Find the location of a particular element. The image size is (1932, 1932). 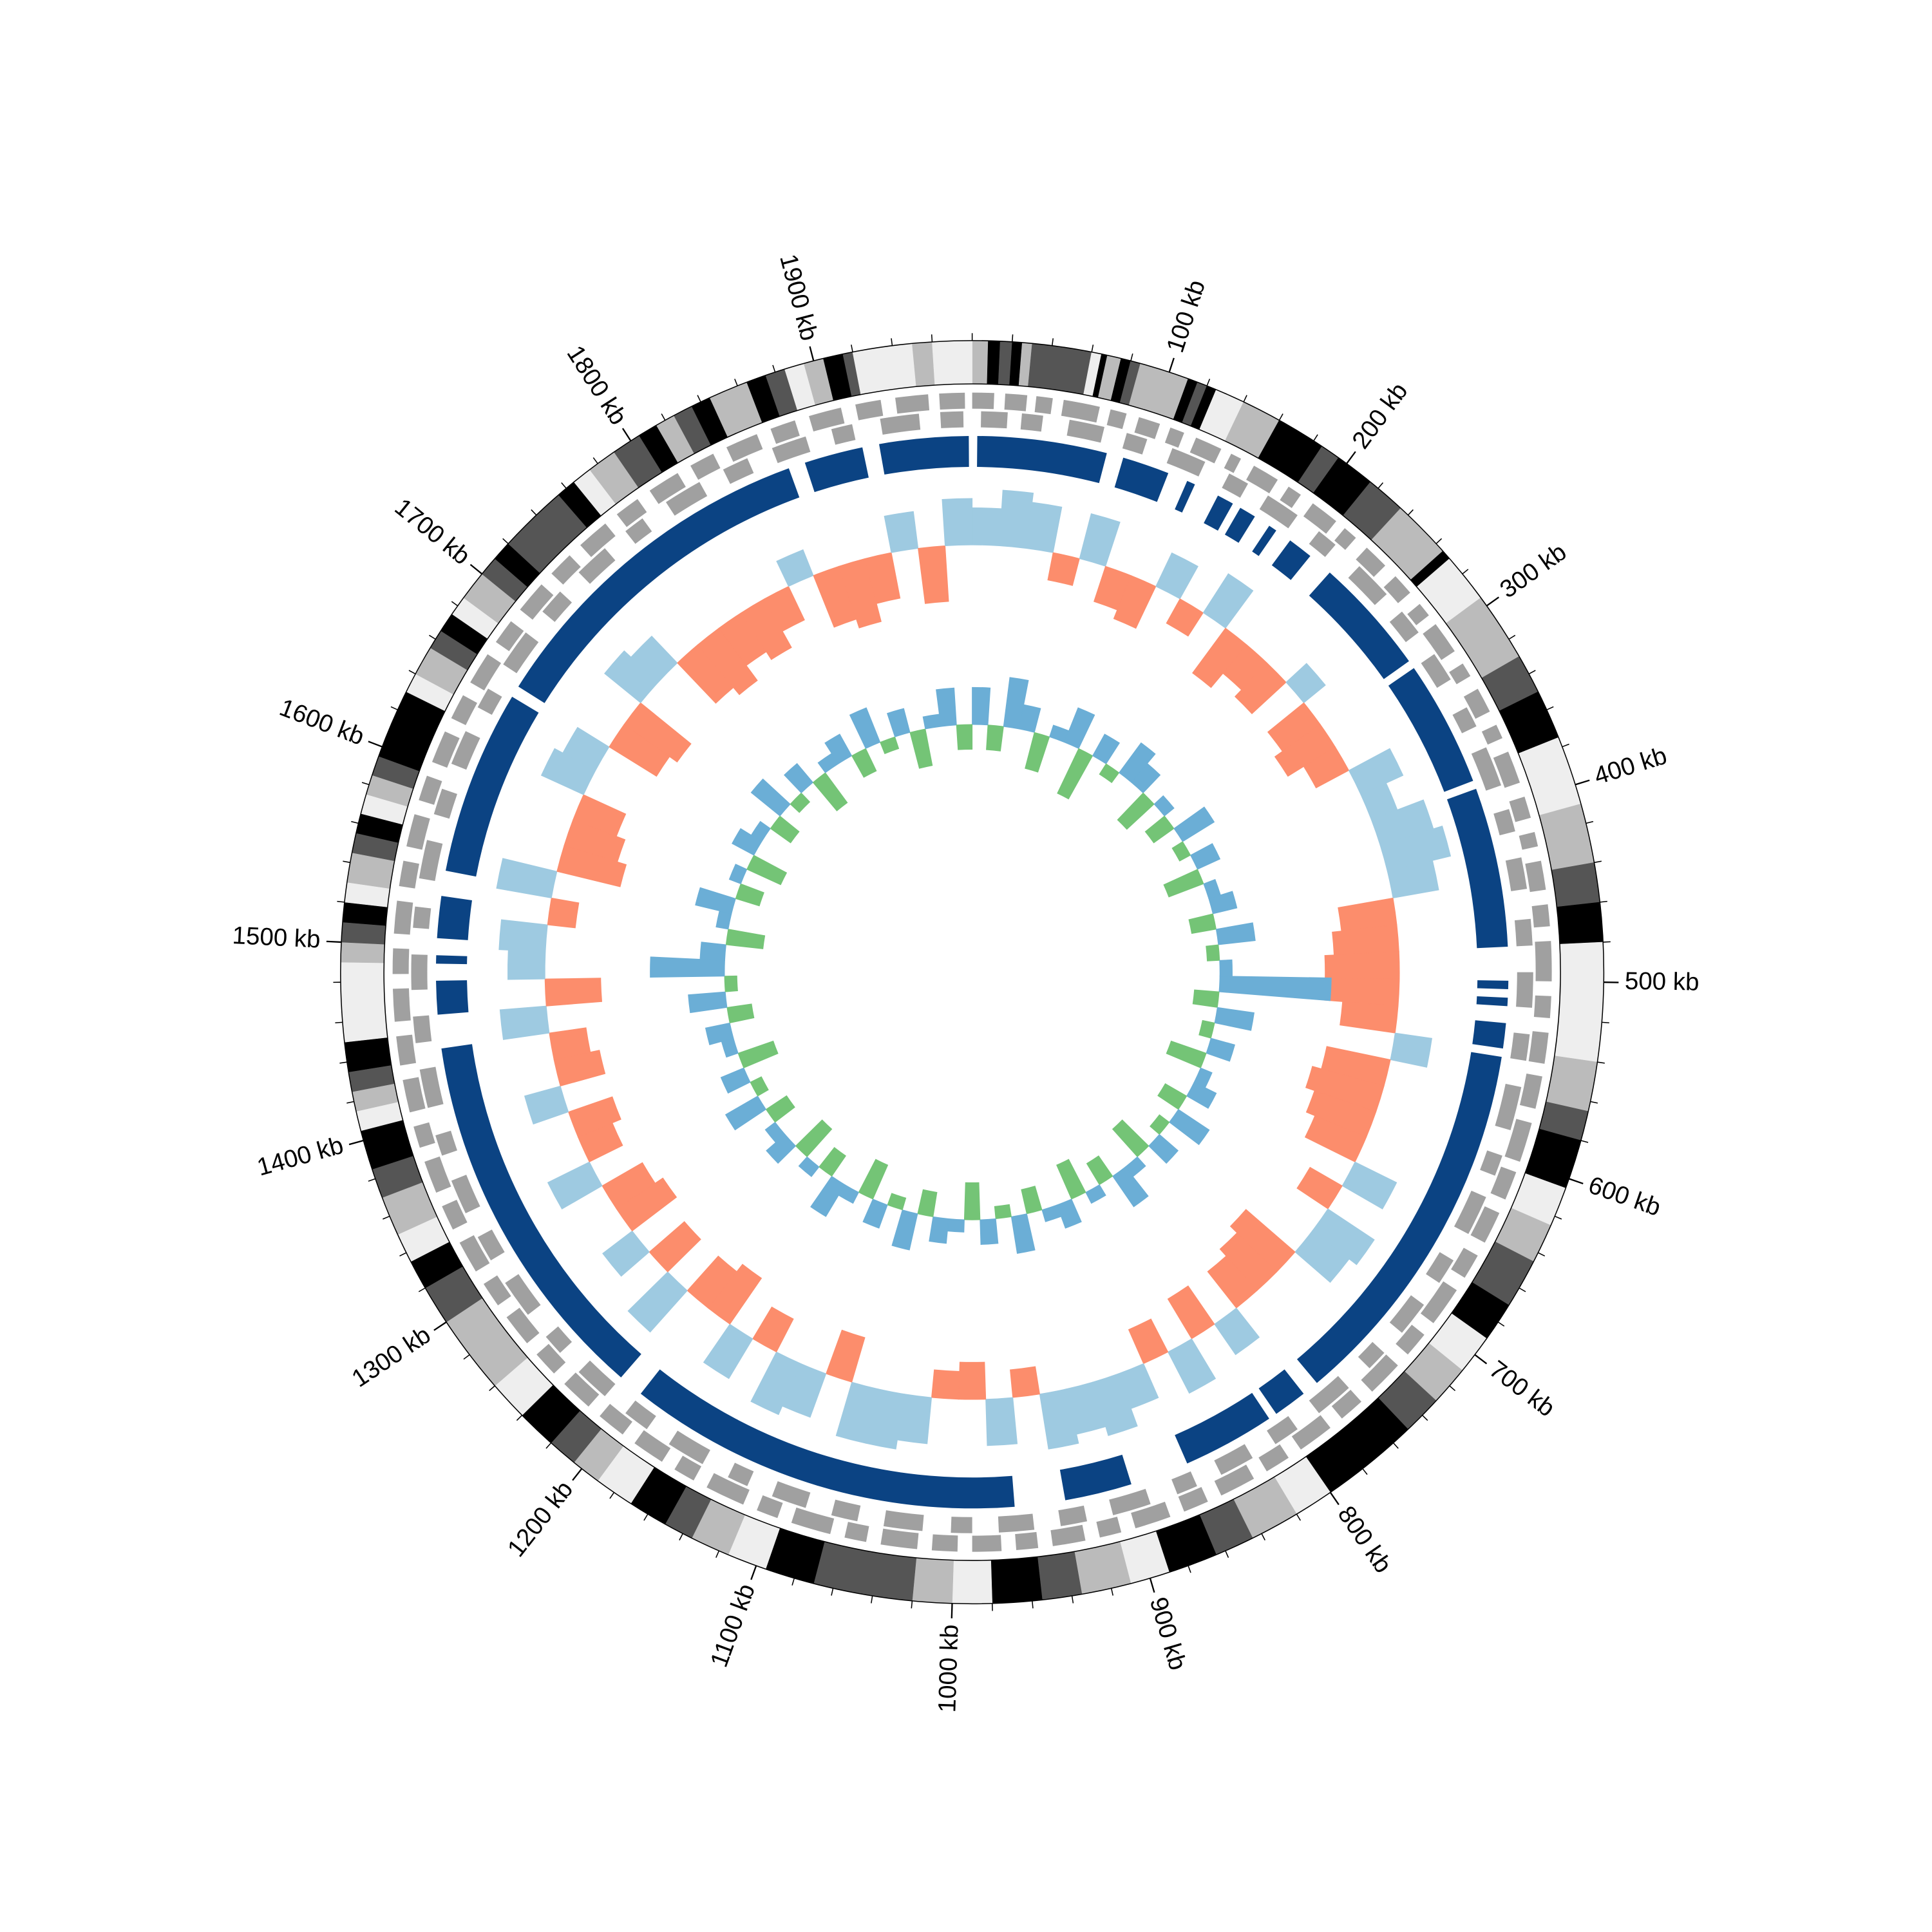

tick-label: 400 kb is located at coordinates (1630, 766).